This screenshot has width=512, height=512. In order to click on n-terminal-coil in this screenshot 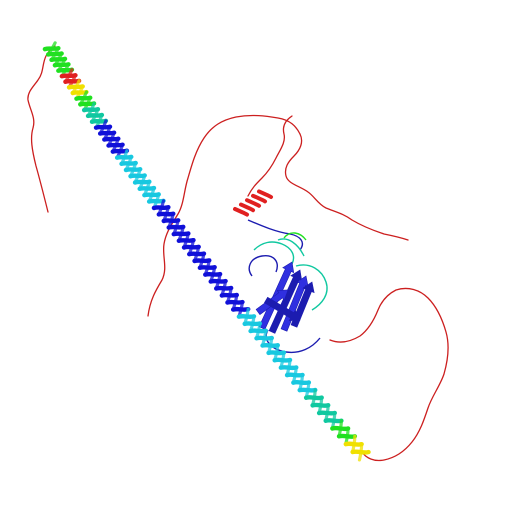, I will do `click(41, 129)`.